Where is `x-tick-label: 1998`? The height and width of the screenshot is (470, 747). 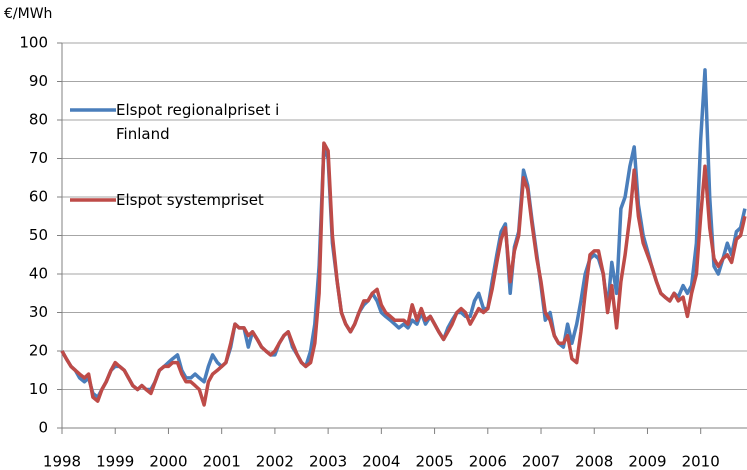 x-tick-label: 1998 is located at coordinates (62, 461).